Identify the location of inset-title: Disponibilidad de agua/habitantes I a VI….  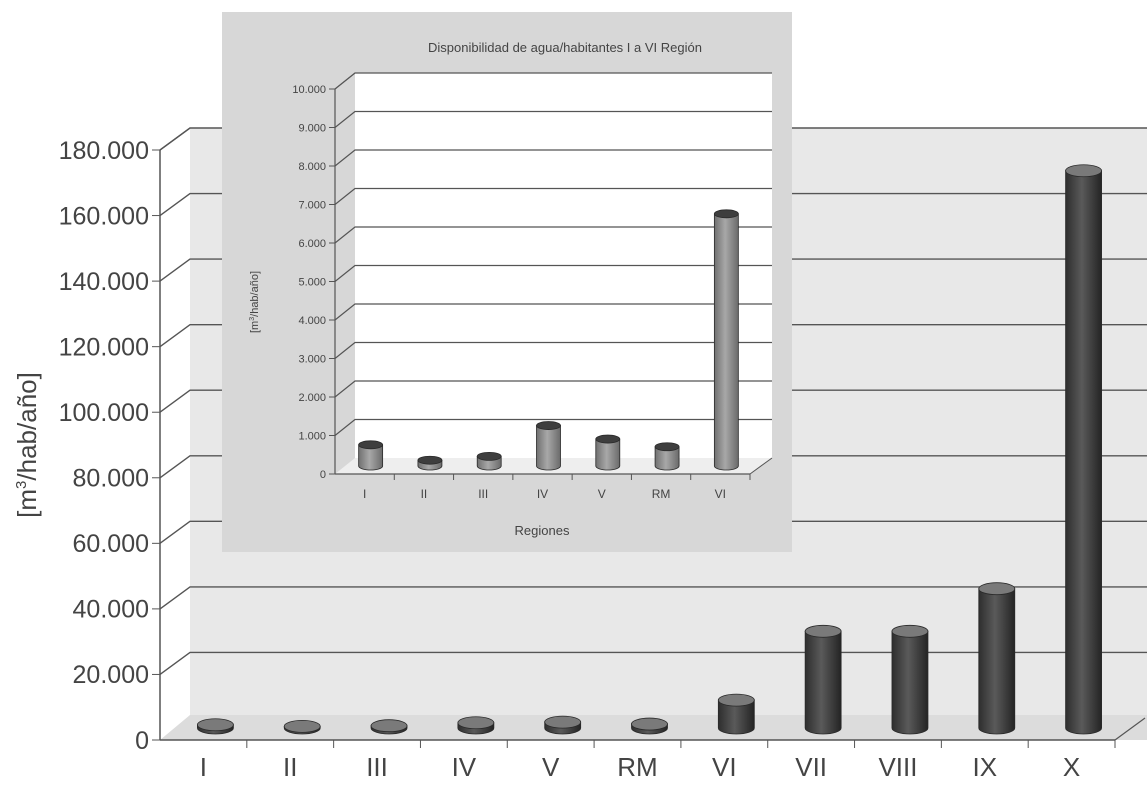
(565, 47).